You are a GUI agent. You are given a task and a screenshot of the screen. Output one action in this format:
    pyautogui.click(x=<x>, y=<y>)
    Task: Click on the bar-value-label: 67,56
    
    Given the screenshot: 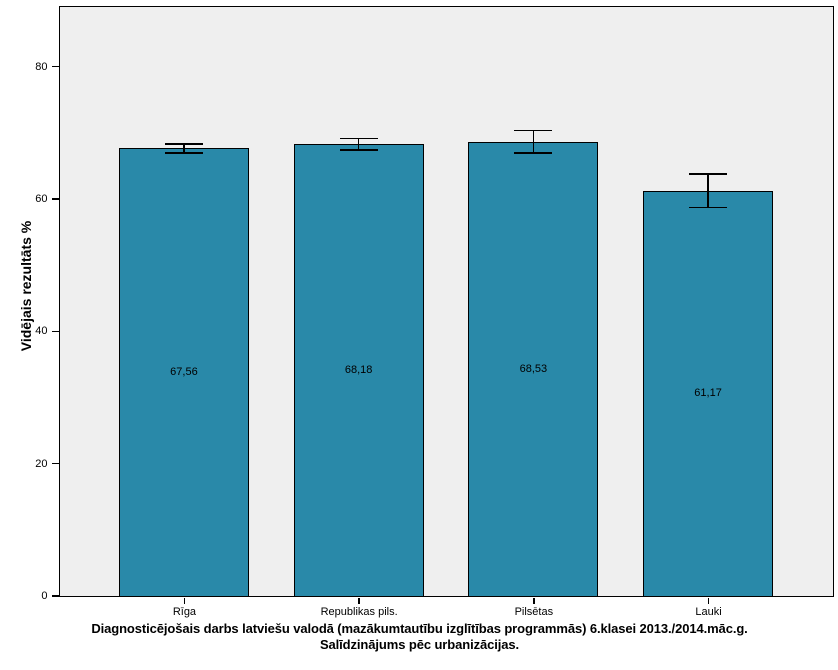 What is the action you would take?
    pyautogui.click(x=184, y=371)
    